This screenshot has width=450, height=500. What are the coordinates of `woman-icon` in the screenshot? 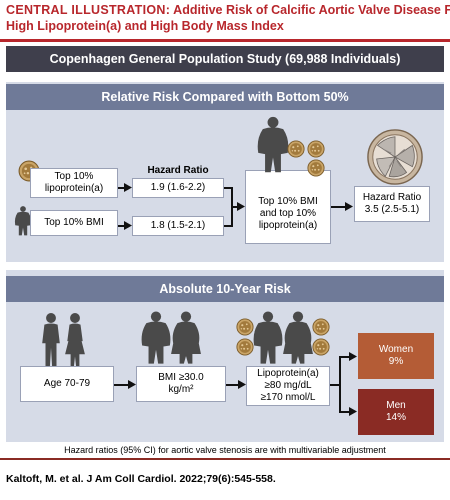 It's located at (75, 340).